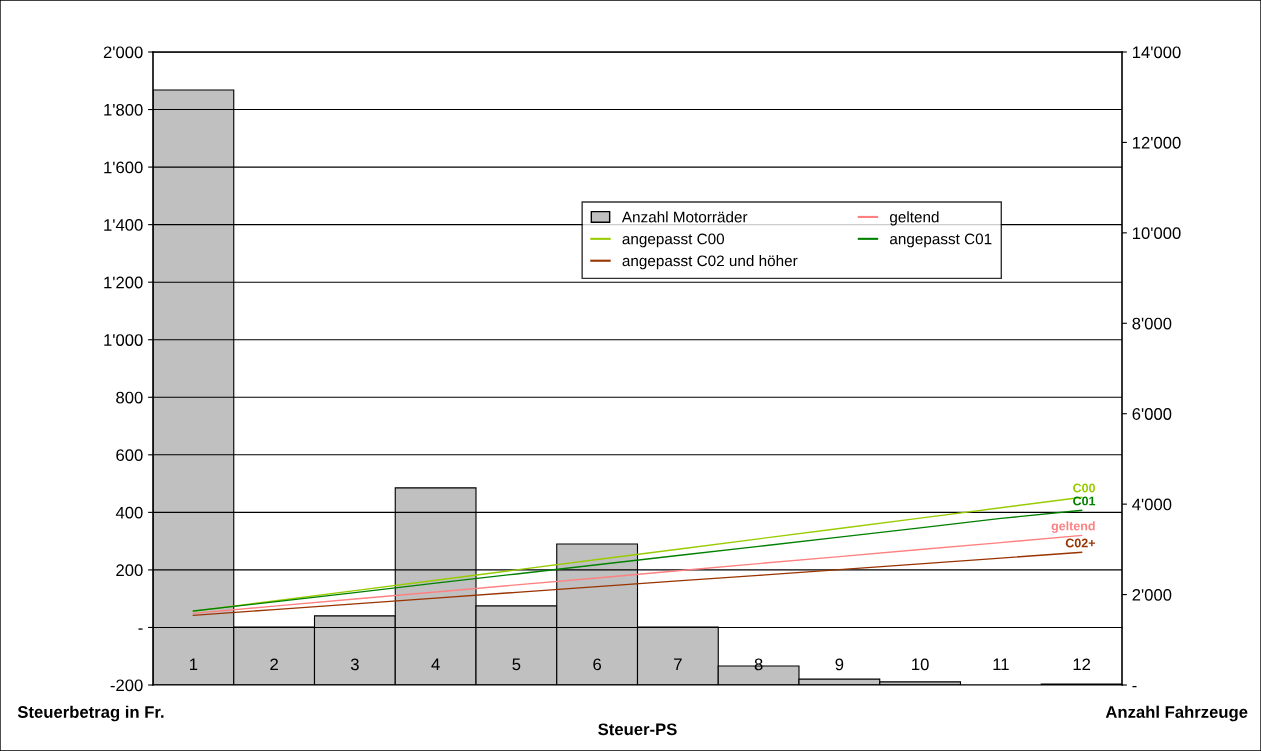 This screenshot has height=751, width=1261. What do you see at coordinates (123, 109) in the screenshot?
I see `y-tick-label: 1'800` at bounding box center [123, 109].